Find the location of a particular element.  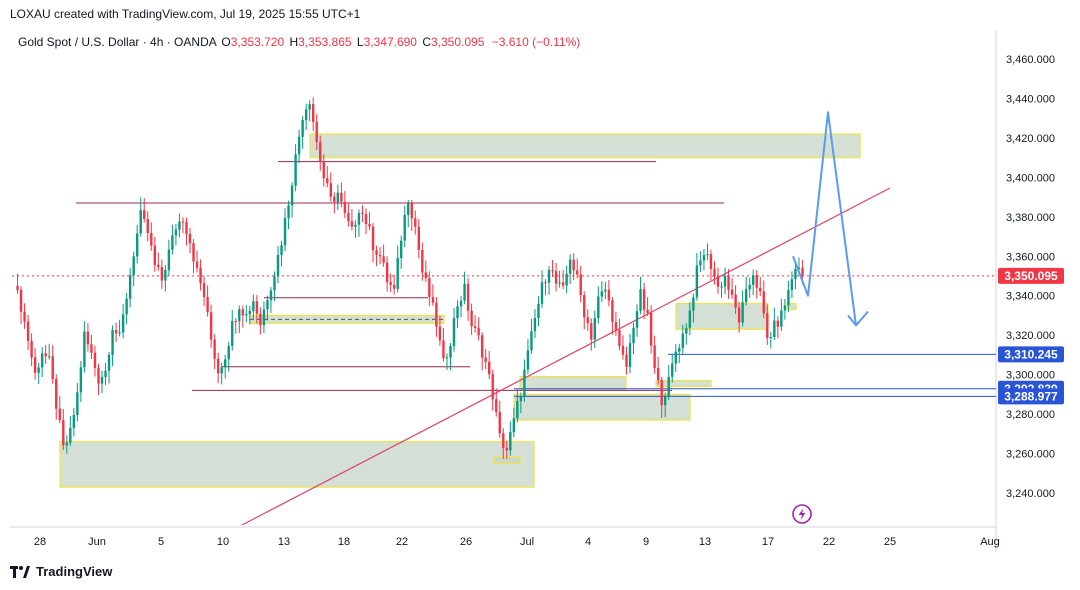

time-tick-label: Jul is located at coordinates (527, 542).